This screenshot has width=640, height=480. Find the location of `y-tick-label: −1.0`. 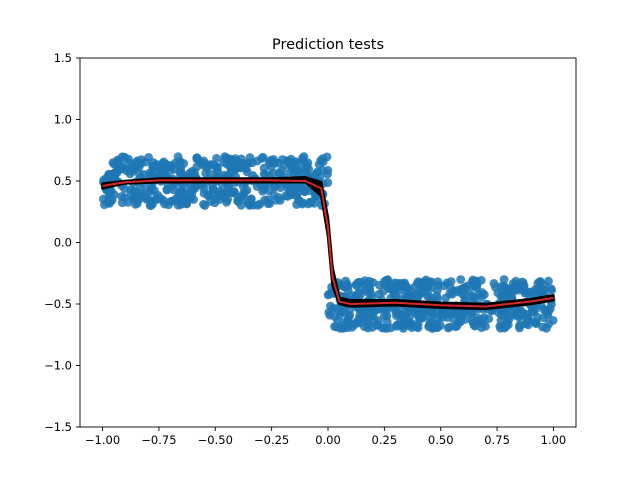

y-tick-label: −1.0 is located at coordinates (58, 366).